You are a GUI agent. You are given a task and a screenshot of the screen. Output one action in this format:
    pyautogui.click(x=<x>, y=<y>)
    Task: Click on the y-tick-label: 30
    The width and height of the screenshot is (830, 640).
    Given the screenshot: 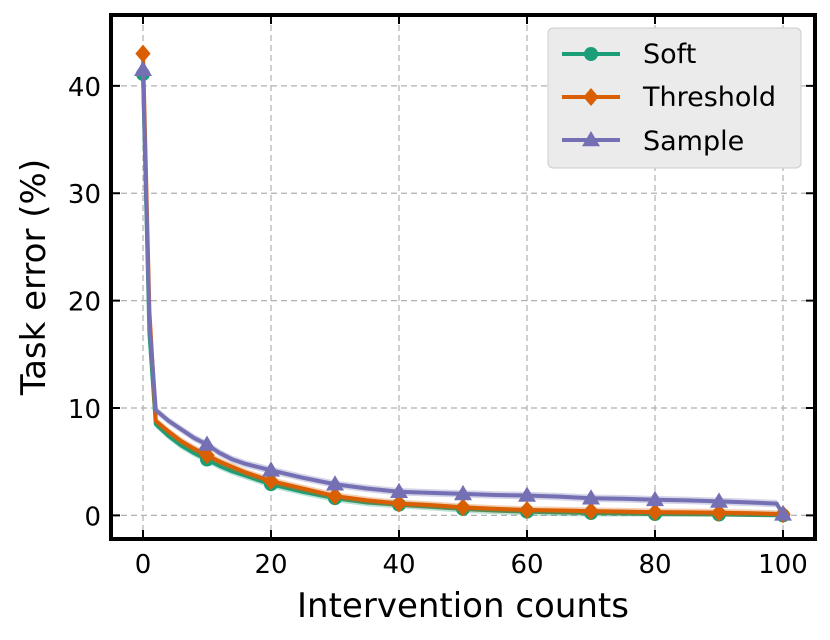 What is the action you would take?
    pyautogui.click(x=84, y=195)
    